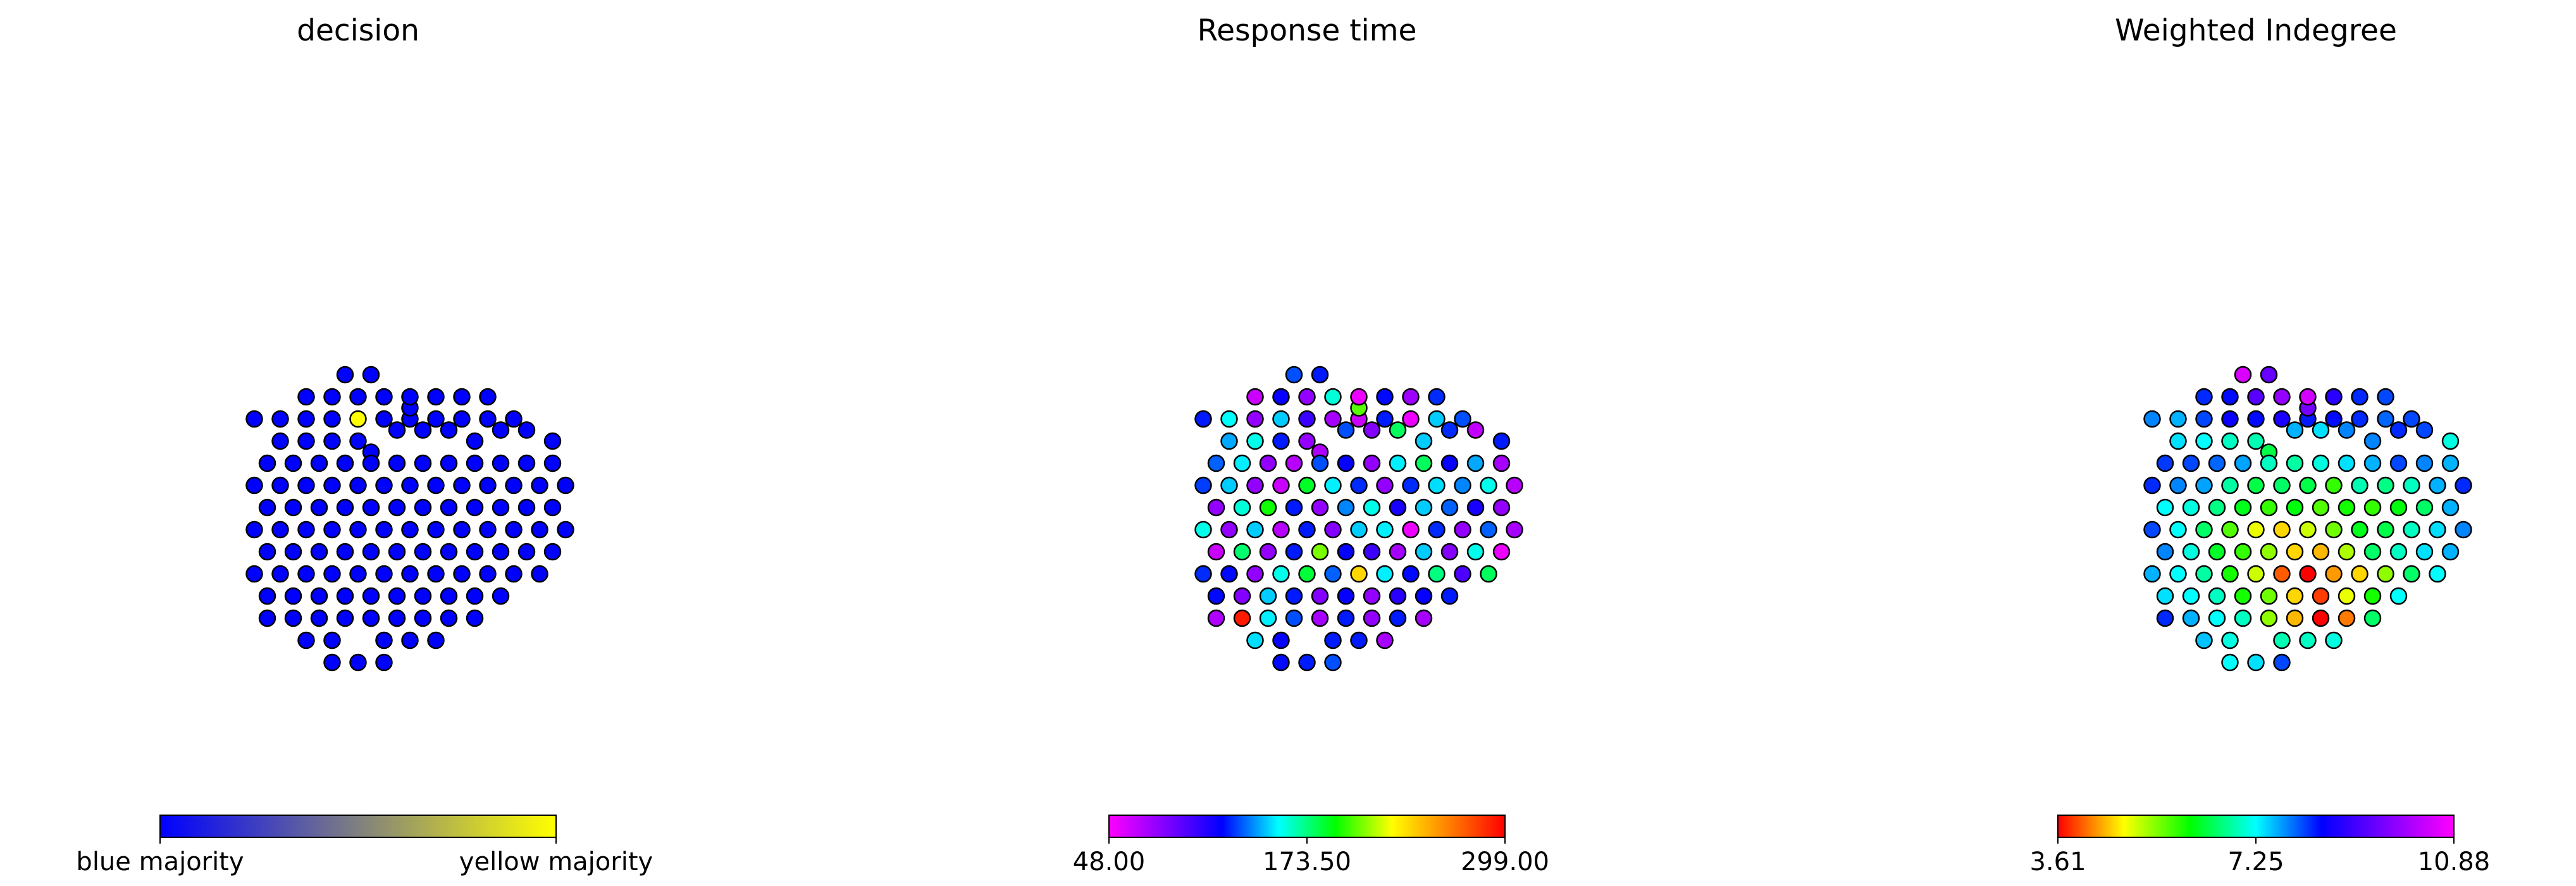 This screenshot has width=2576, height=886. I want to click on colorbar-tick-label: 299.00, so click(1505, 862).